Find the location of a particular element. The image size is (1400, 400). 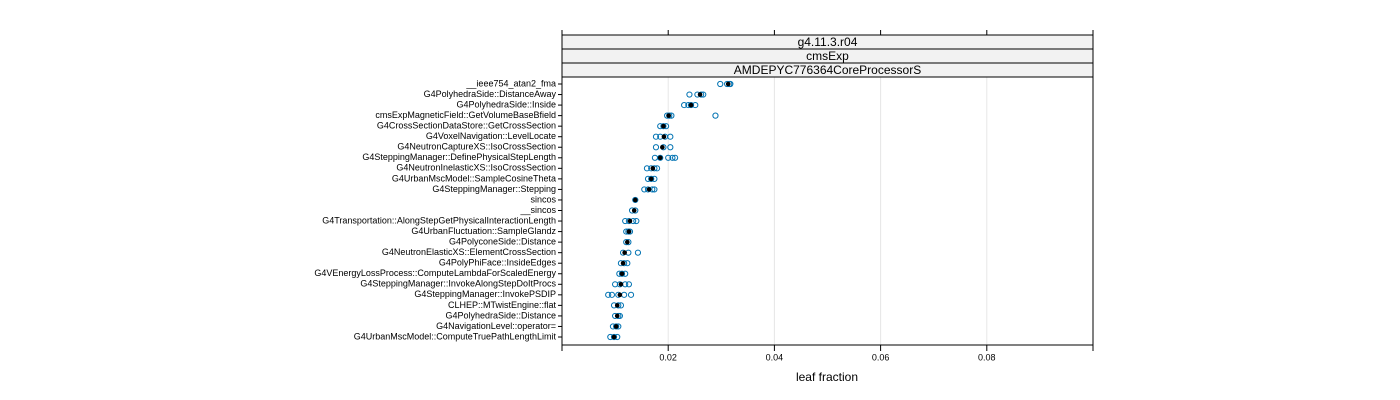

category-label: G4PolyPhiFace::InsideEdges is located at coordinates (498, 263).